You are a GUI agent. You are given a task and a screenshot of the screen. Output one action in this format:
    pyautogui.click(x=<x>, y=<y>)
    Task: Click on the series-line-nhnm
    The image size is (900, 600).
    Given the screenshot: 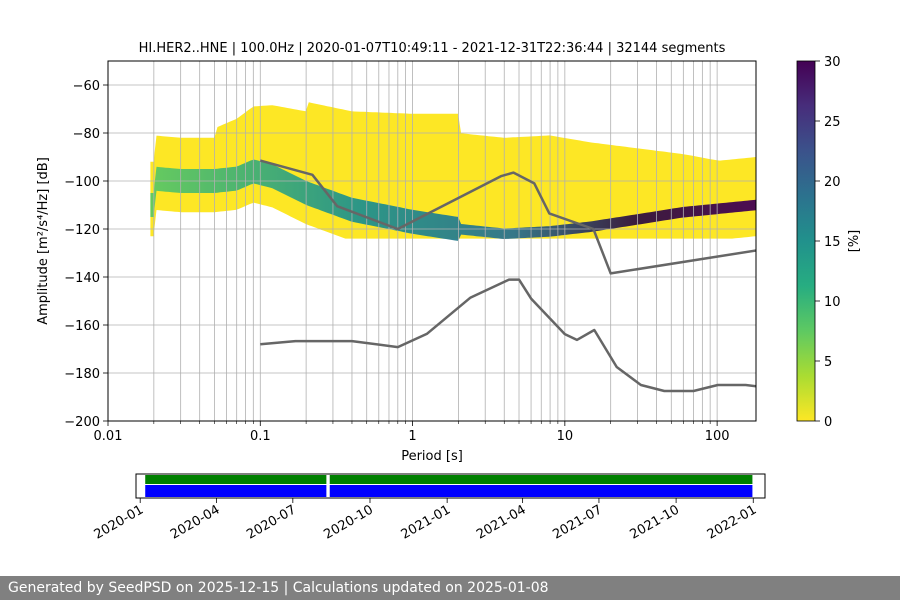 What is the action you would take?
    pyautogui.click(x=507, y=217)
    